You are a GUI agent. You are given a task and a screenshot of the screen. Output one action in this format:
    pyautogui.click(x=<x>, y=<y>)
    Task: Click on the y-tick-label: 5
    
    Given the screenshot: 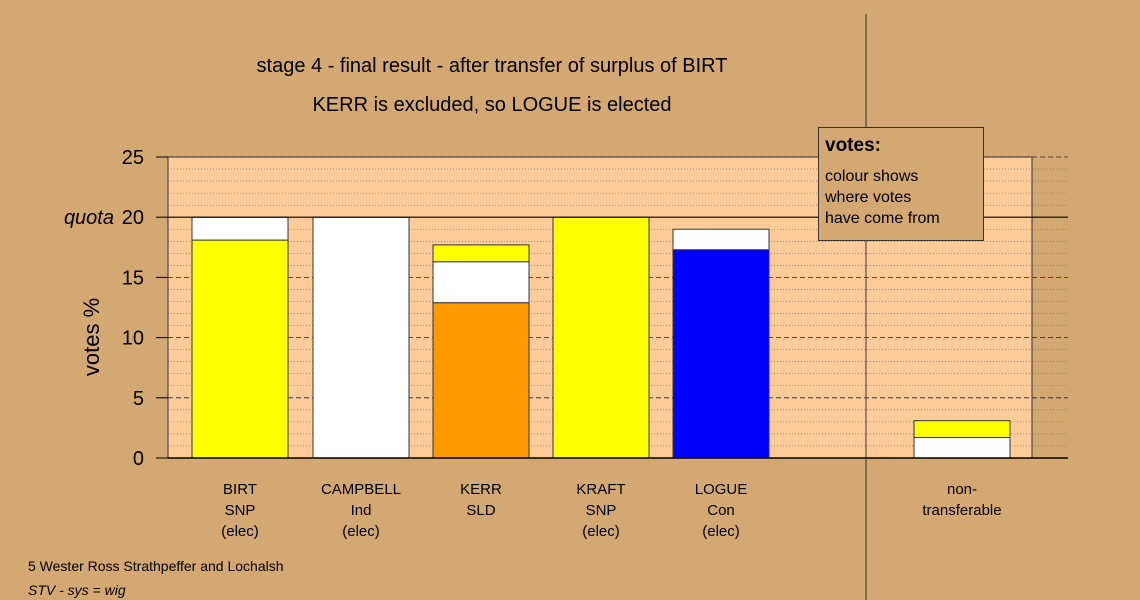 What is the action you would take?
    pyautogui.click(x=138, y=399)
    